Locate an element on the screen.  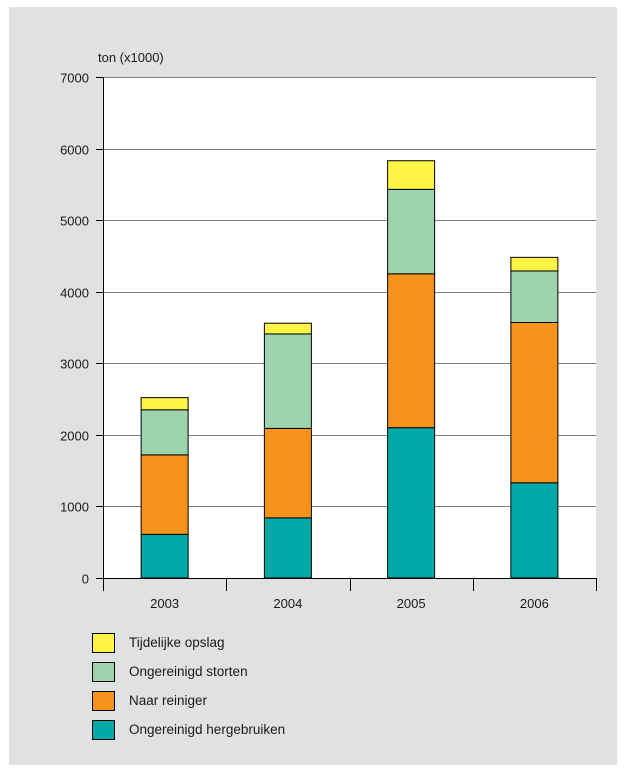
bar-segment-naar-reiniger-2004 is located at coordinates (287, 473).